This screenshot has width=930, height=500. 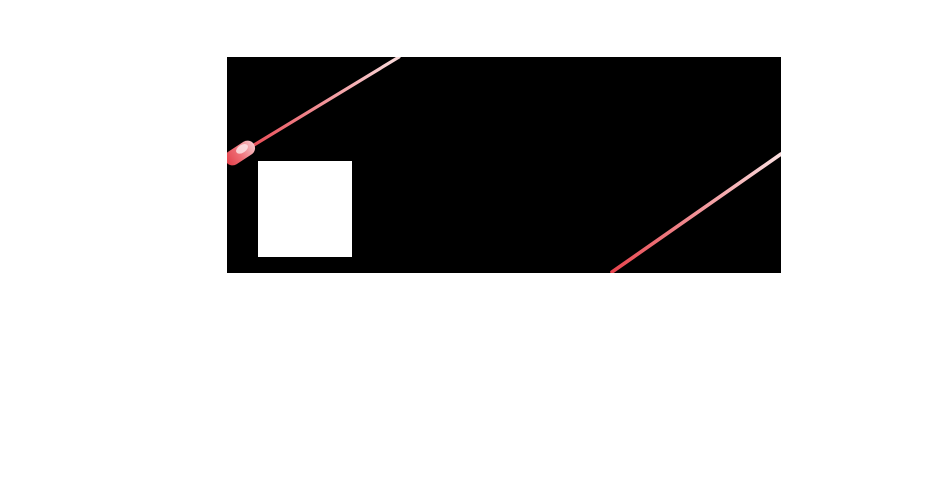 I want to click on laser-beam-upper, so click(x=326, y=102).